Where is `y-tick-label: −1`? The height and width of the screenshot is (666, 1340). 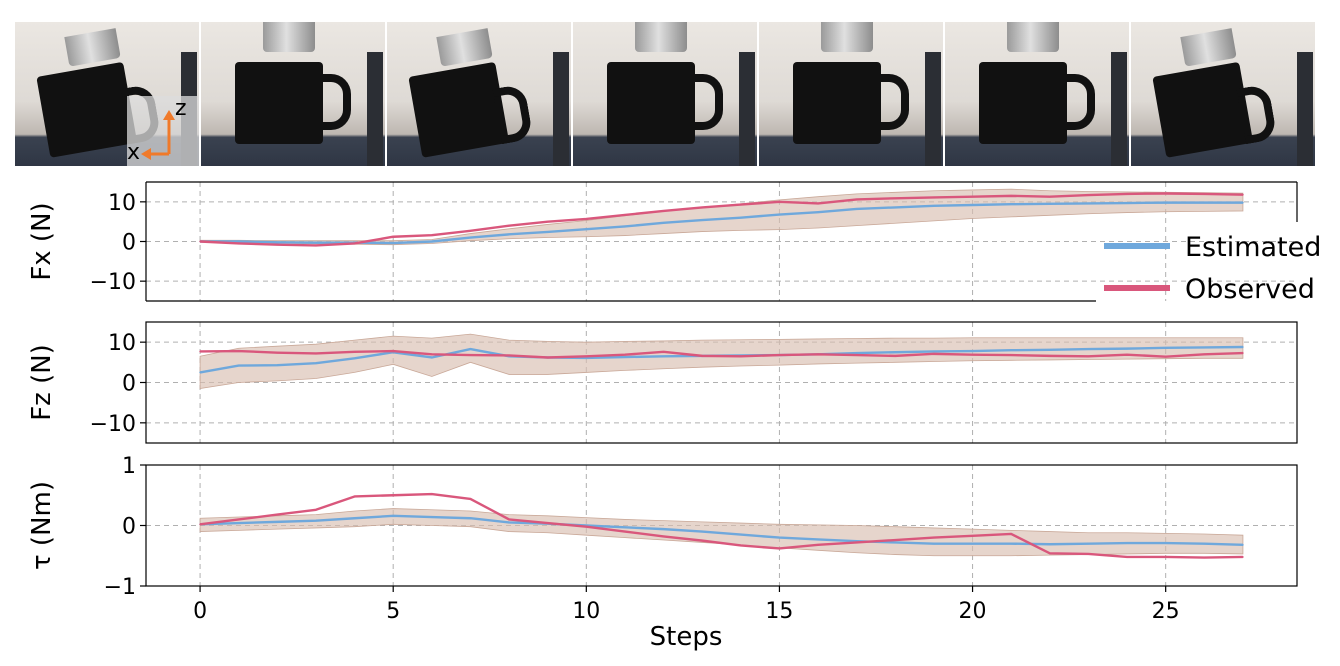
y-tick-label: −1 is located at coordinates (120, 587).